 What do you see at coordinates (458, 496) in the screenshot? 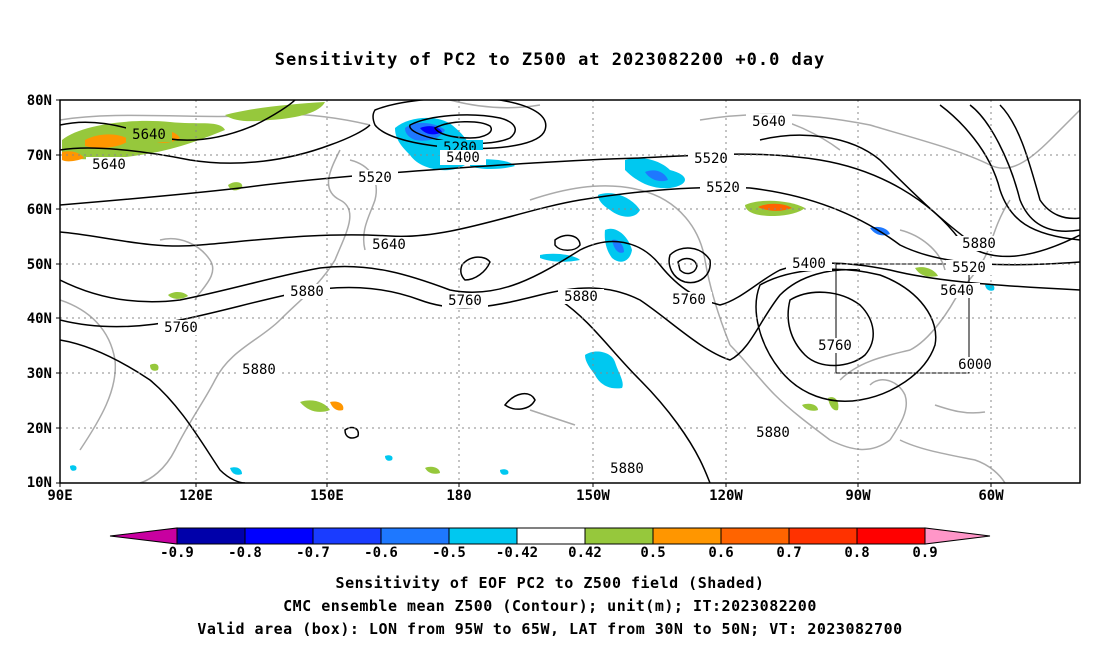
I see `lon-label: 180` at bounding box center [458, 496].